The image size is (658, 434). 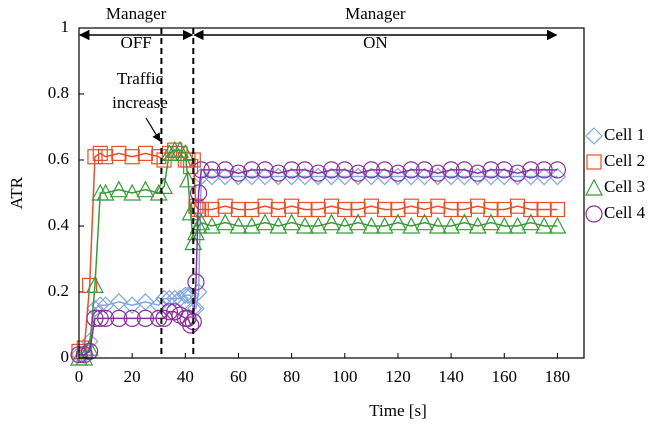 I want to click on region-label: ON, so click(x=375, y=42).